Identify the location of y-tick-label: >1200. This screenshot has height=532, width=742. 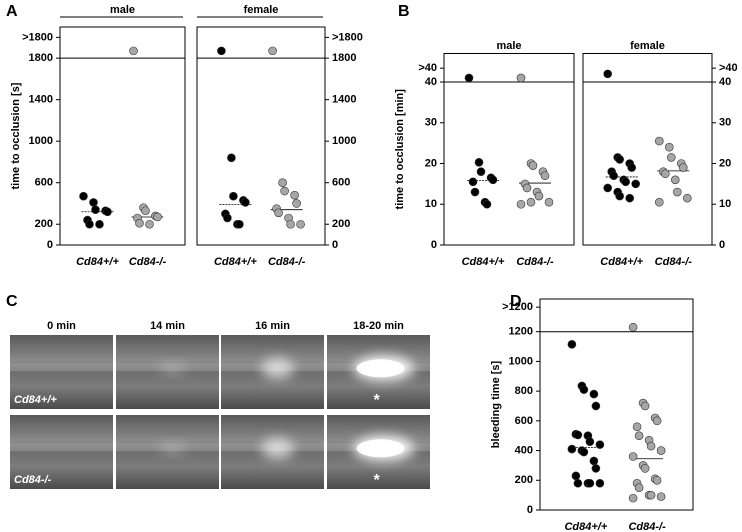
(517, 307).